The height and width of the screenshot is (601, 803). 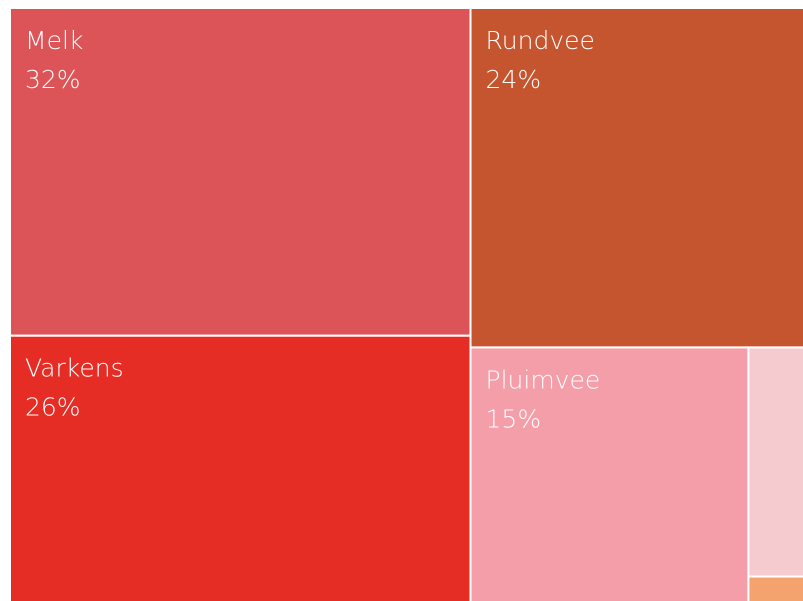 What do you see at coordinates (543, 379) in the screenshot?
I see `tile-label: Pluimvee` at bounding box center [543, 379].